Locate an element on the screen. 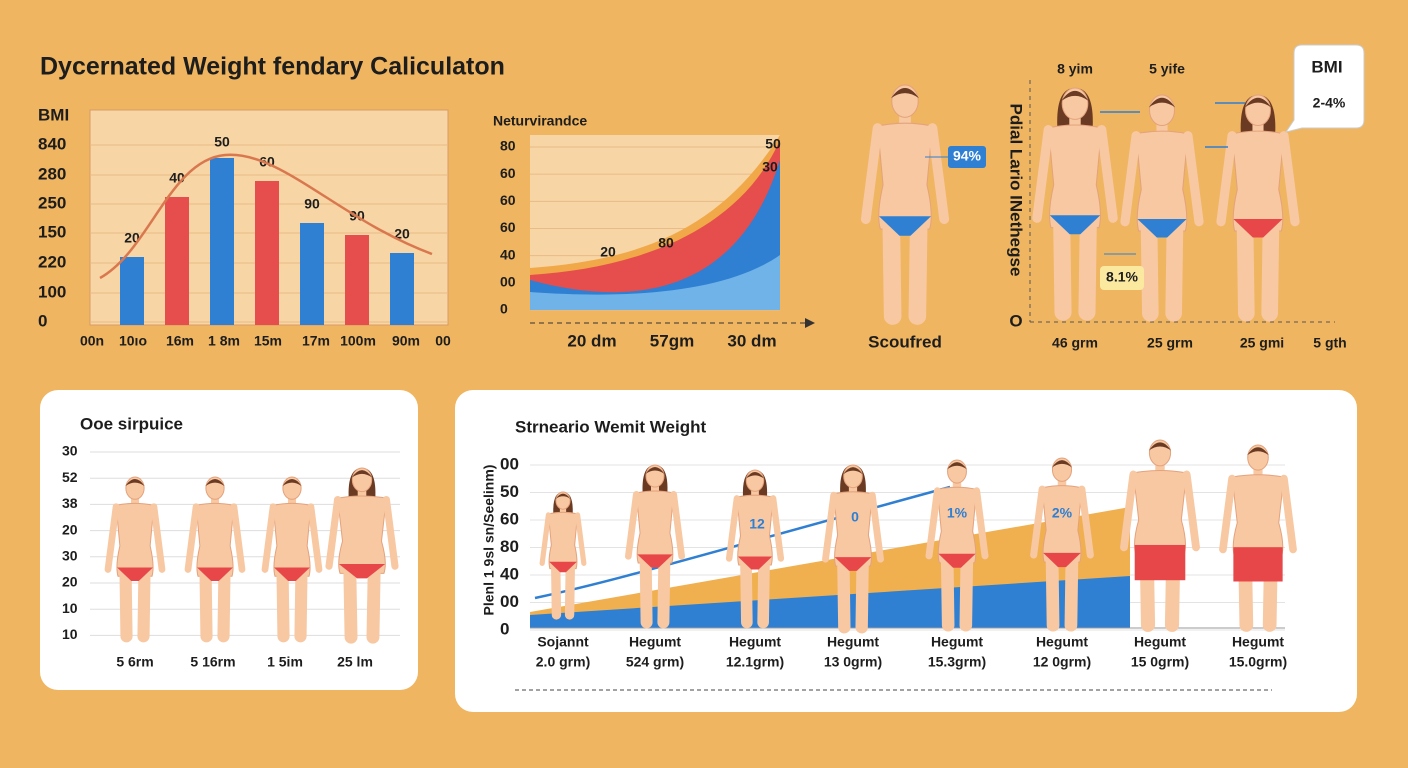 The image size is (1408, 768). label: 20 is located at coordinates (402, 234).